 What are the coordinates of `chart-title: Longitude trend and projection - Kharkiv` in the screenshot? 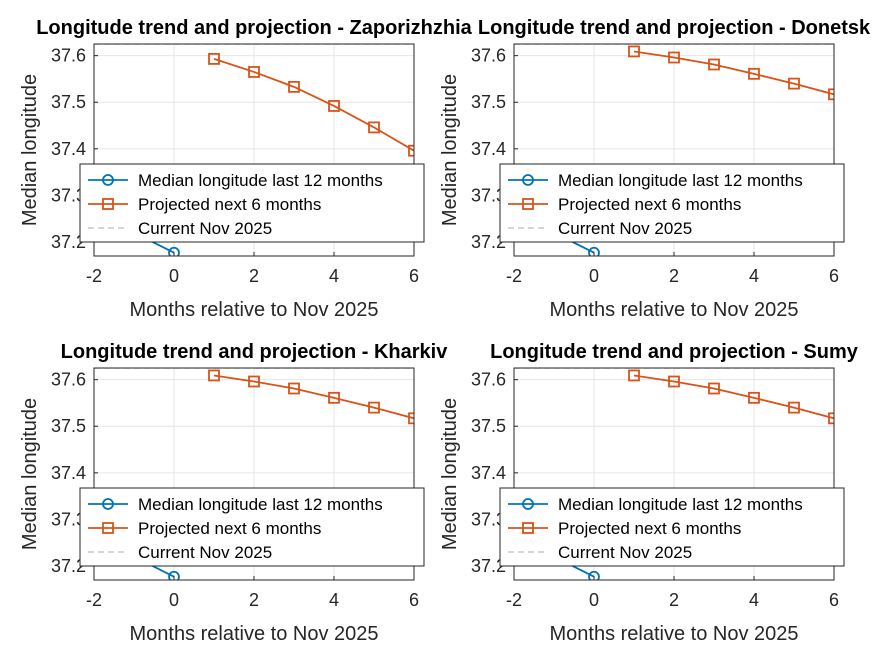 It's located at (255, 352).